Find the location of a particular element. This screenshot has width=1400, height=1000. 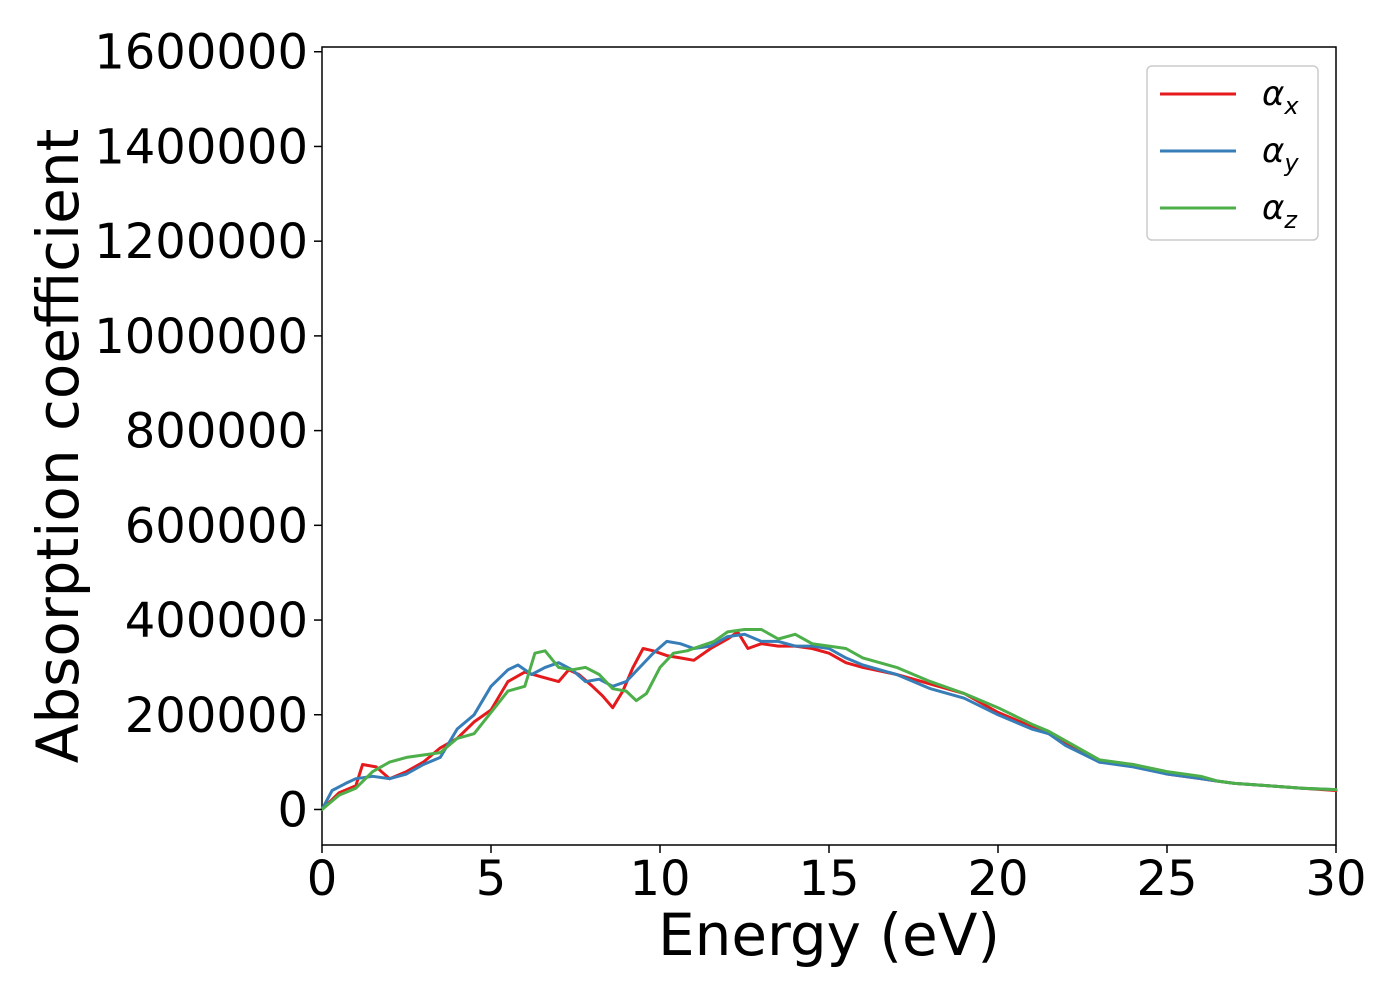

y-tick-label: 800000 is located at coordinates (216, 432).